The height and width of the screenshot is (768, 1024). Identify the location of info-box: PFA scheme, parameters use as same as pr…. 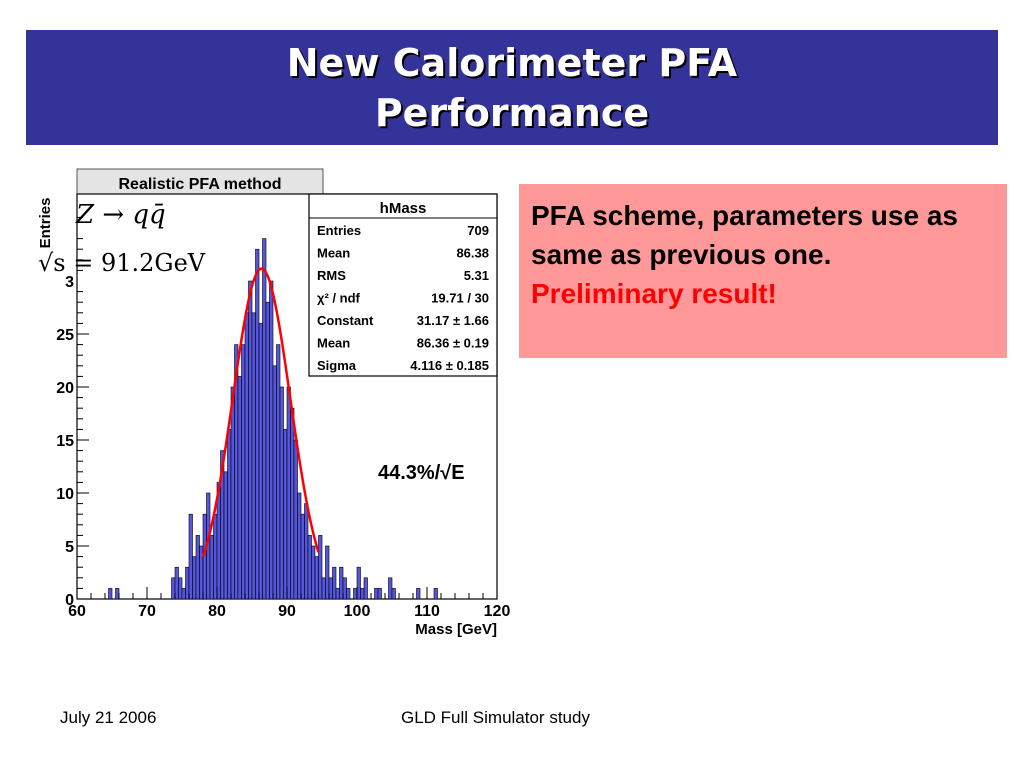
(763, 271).